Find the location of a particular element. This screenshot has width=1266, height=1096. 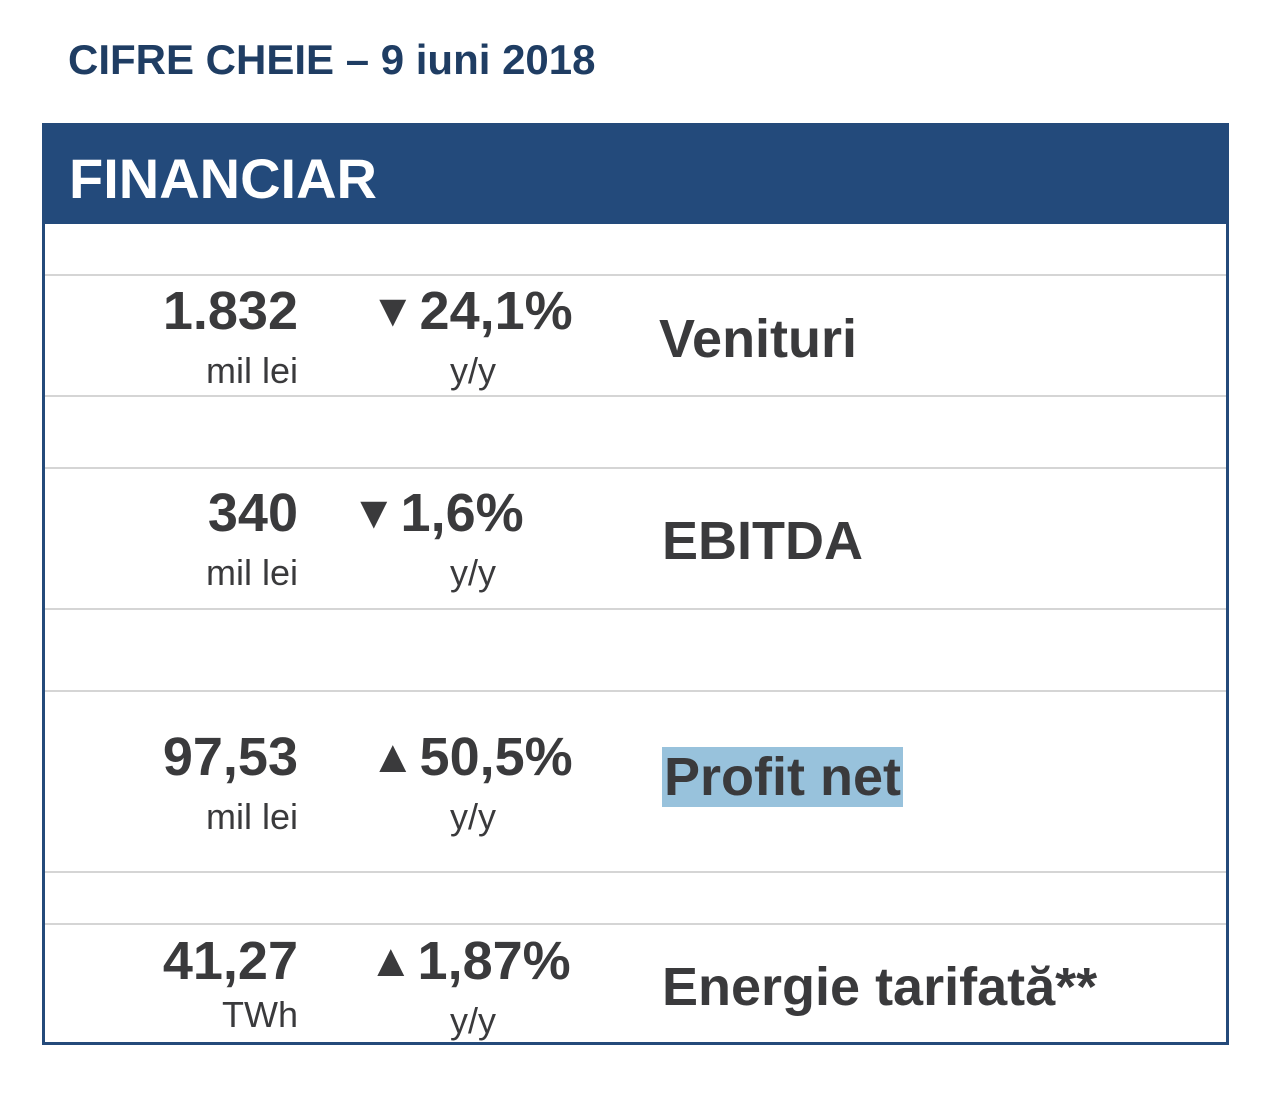

change-value: 24,1% is located at coordinates (496, 311).